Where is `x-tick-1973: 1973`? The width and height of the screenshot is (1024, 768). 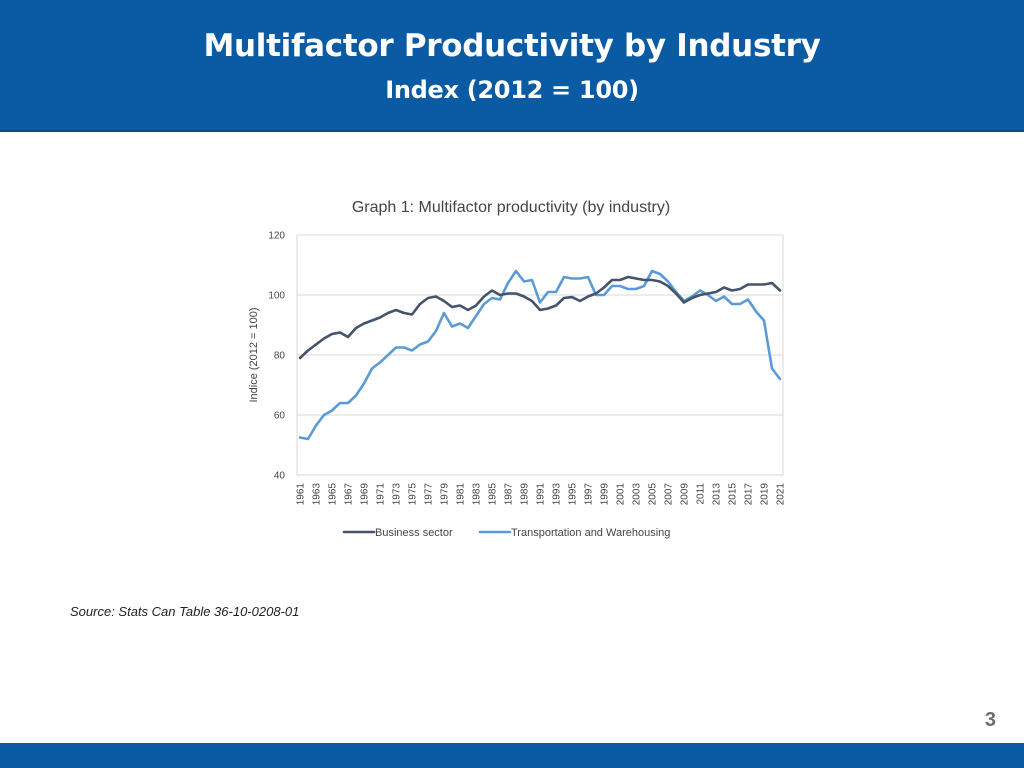
x-tick-1973: 1973 is located at coordinates (397, 494).